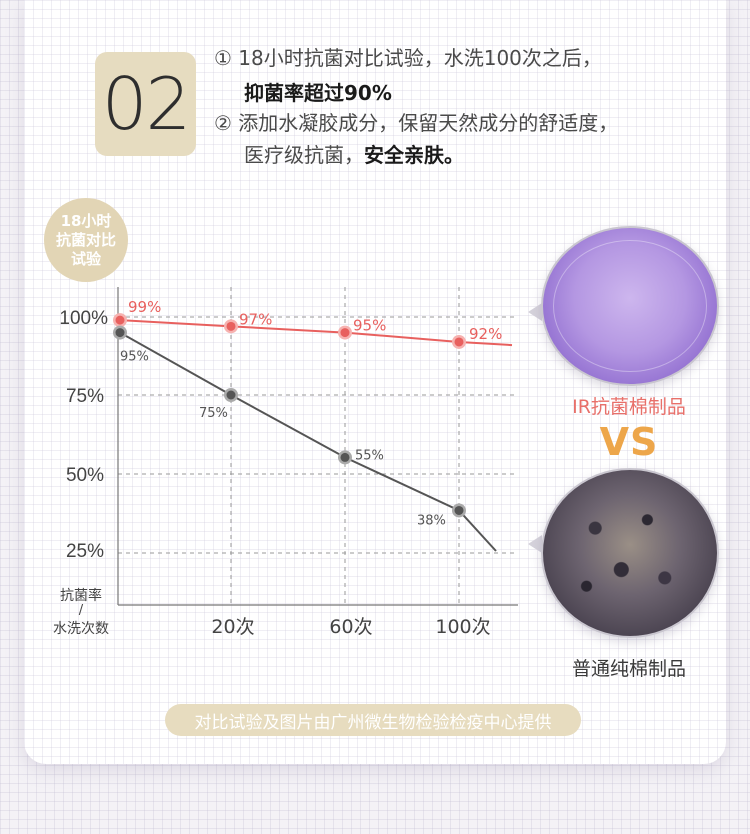 This screenshot has height=834, width=750. I want to click on source-note: 对比试验及图片由广州微生物检验检疫中心提供, so click(373, 720).